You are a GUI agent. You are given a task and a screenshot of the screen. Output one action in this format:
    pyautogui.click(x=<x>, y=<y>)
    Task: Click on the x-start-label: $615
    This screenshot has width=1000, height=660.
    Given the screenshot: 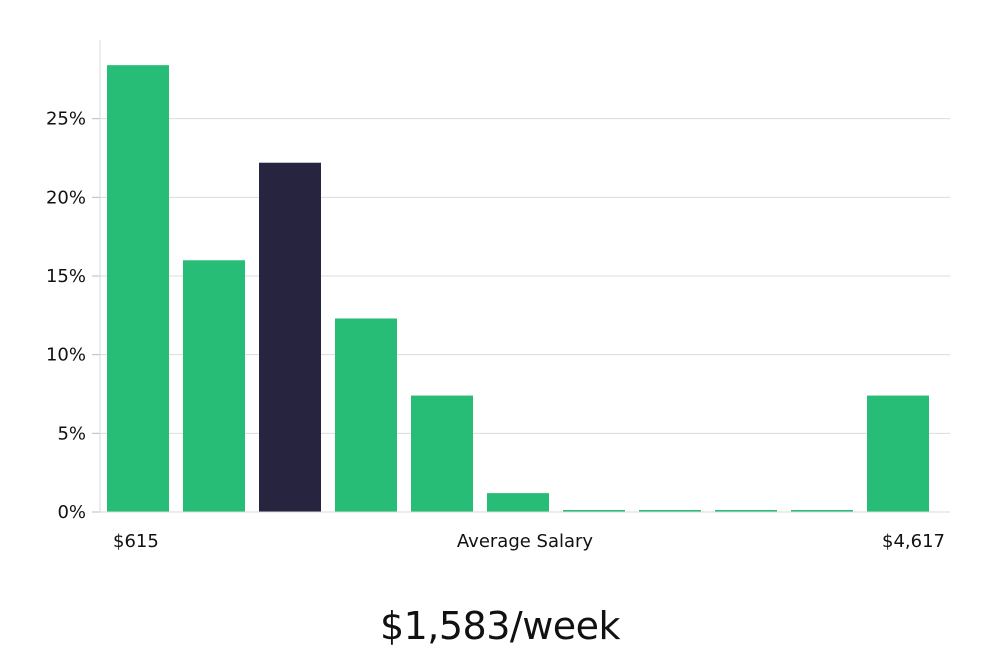 What is the action you would take?
    pyautogui.click(x=136, y=541)
    